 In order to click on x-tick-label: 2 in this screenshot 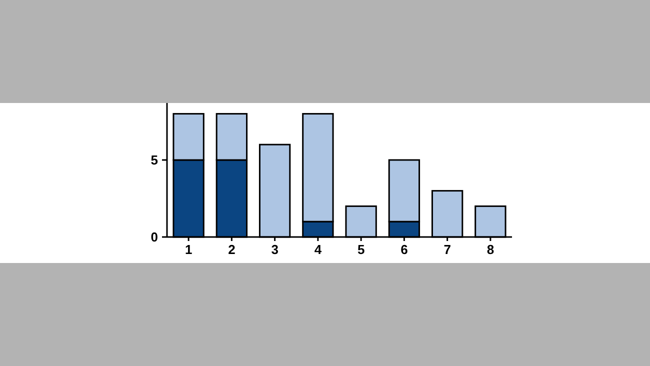, I will do `click(232, 249)`.